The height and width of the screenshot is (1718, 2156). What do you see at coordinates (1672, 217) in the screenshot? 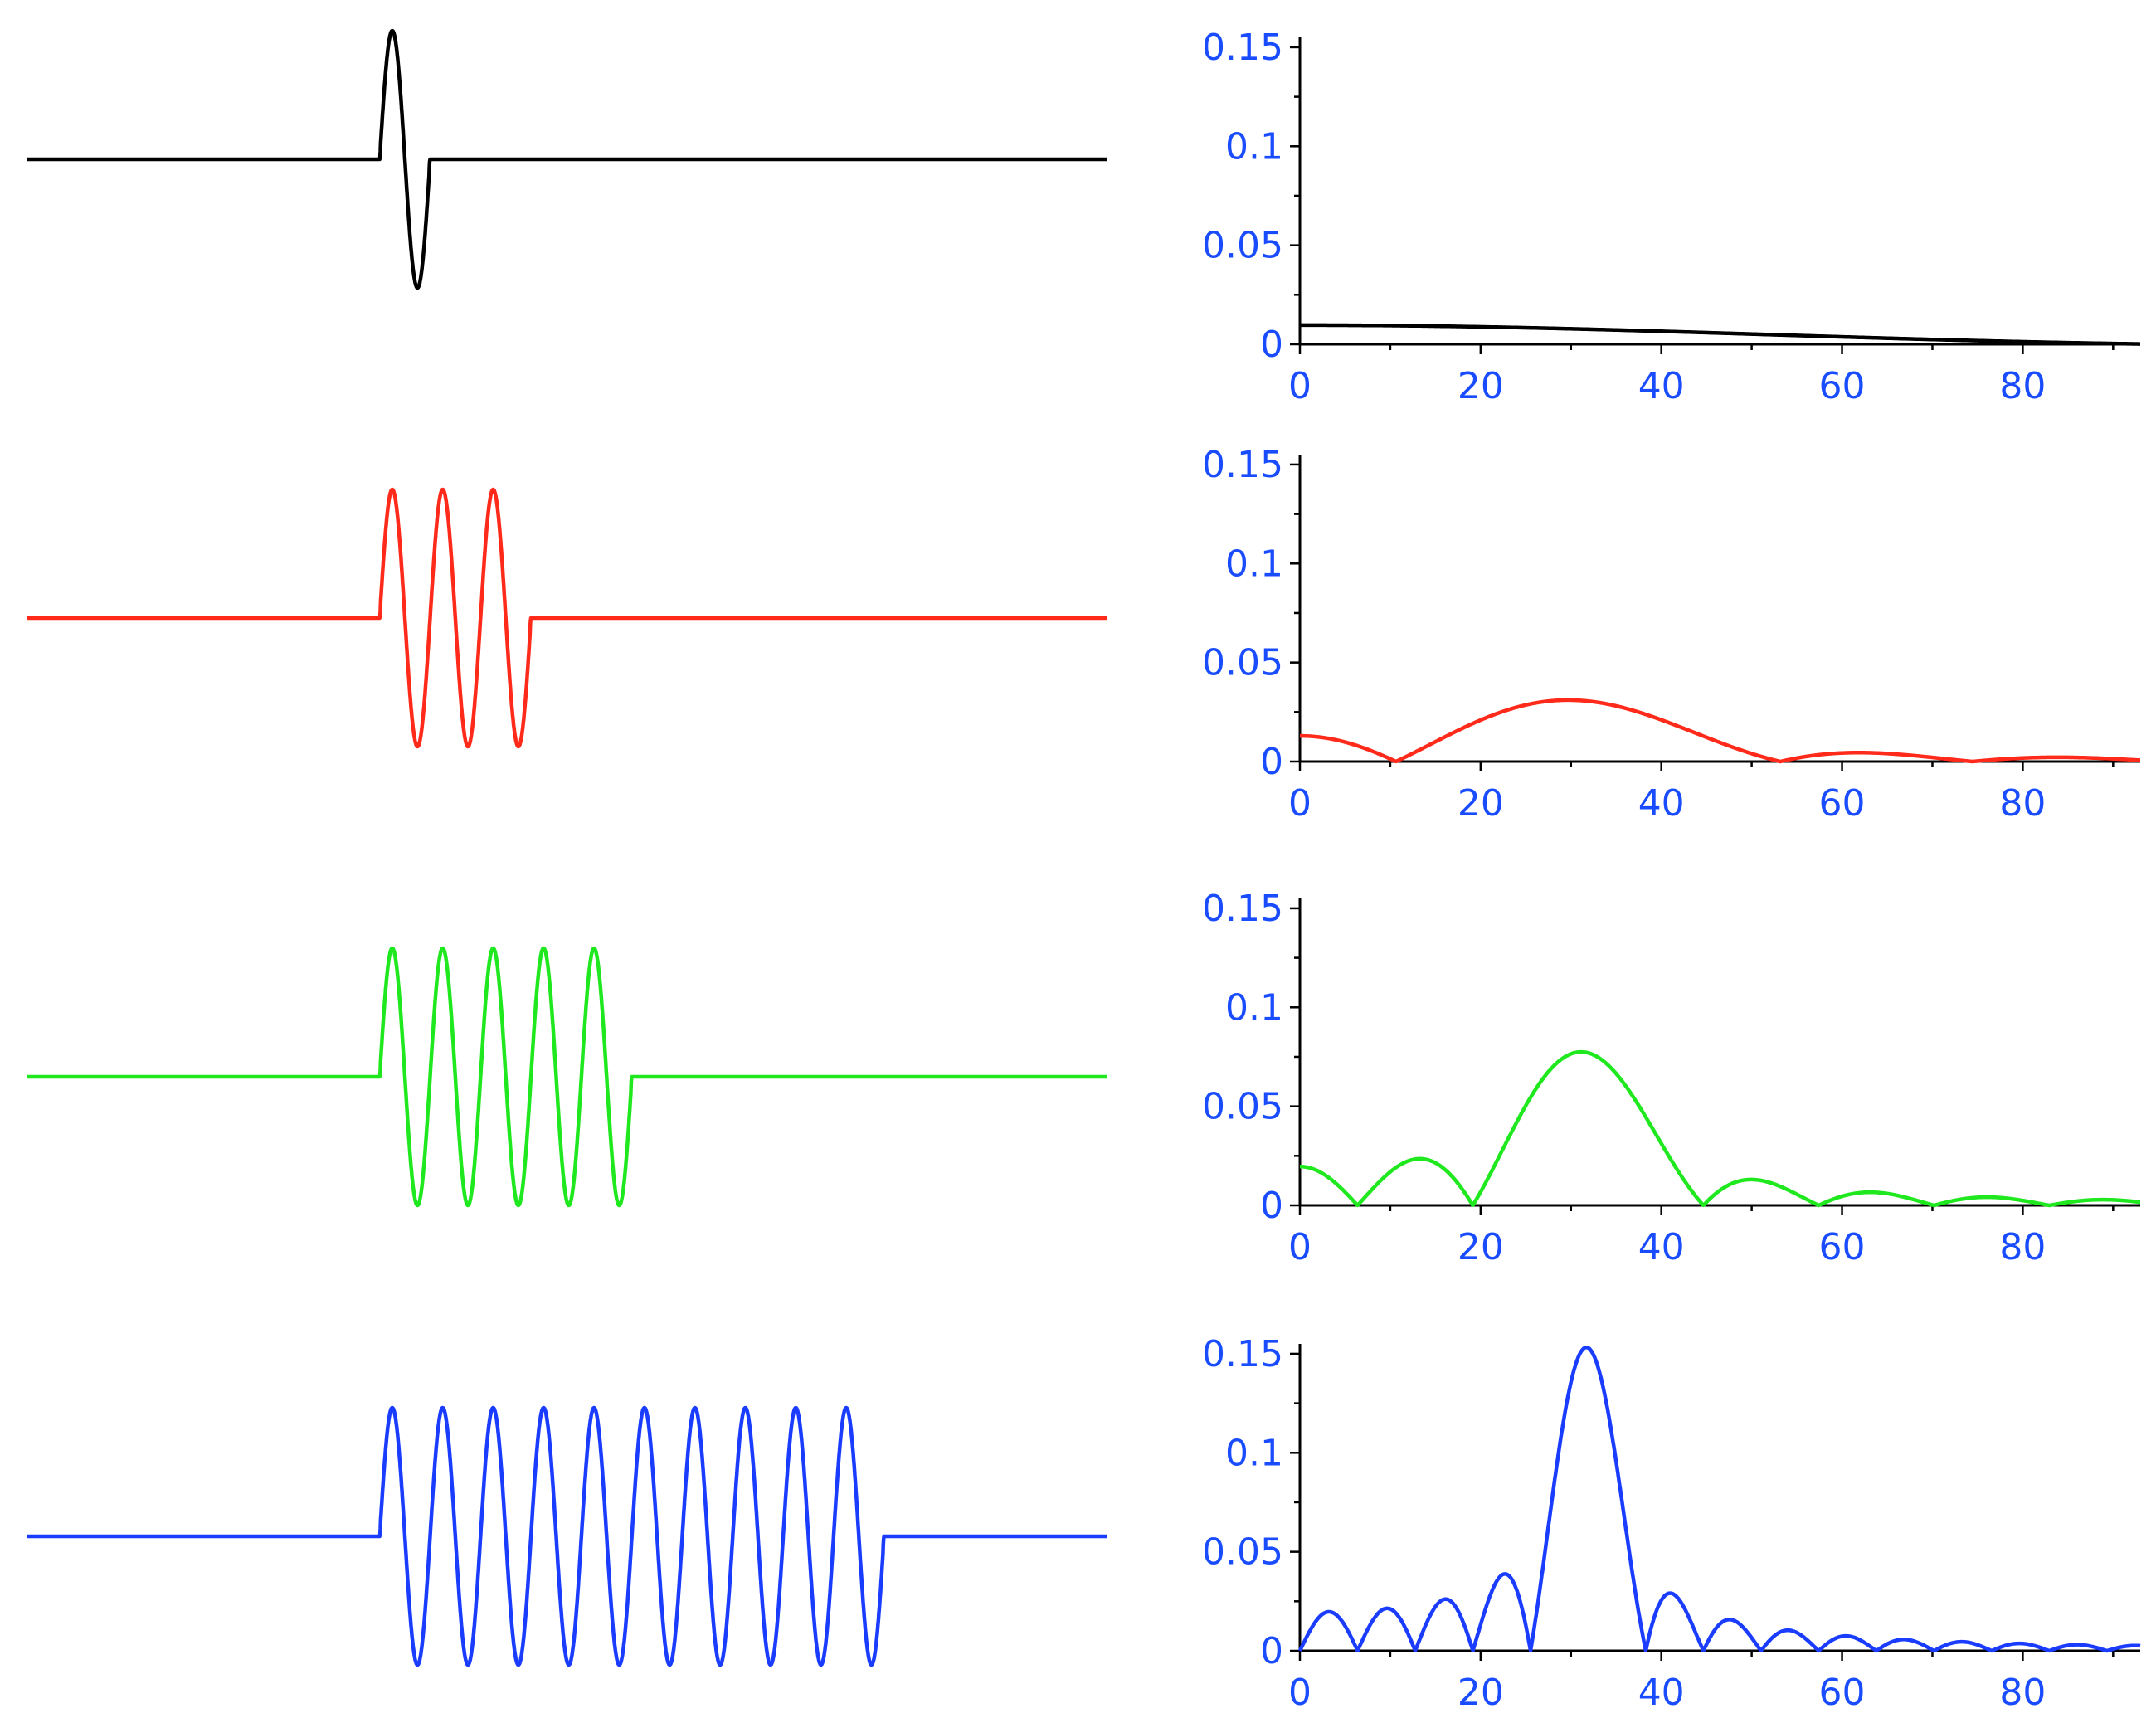
I see `spectrum-panel-1: 0 20 40 60 80 0 0.05 0.1 0.15` at bounding box center [1672, 217].